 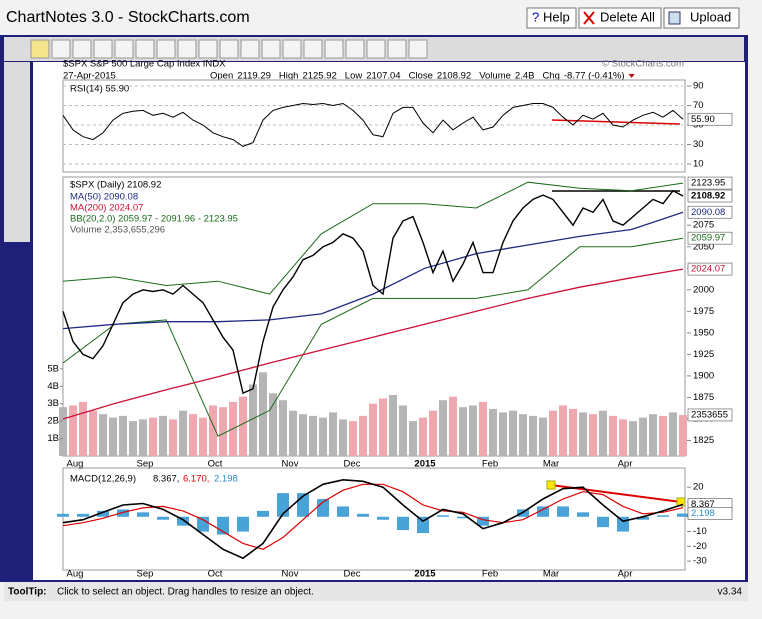 What do you see at coordinates (89, 76) in the screenshot?
I see `date: 27-Apr-2015` at bounding box center [89, 76].